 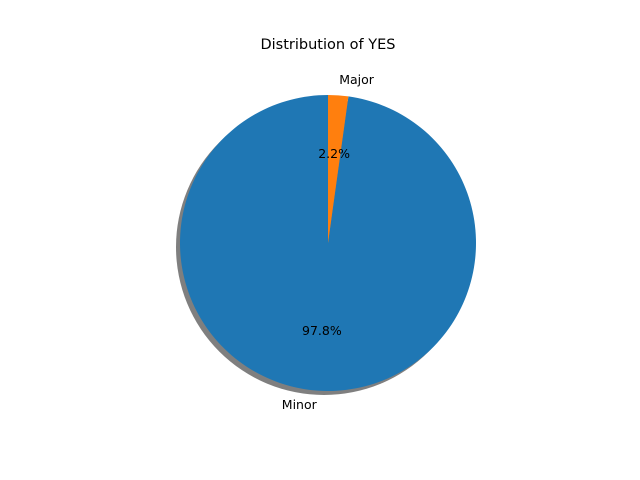 I want to click on slice-label-major: Major, so click(x=357, y=79).